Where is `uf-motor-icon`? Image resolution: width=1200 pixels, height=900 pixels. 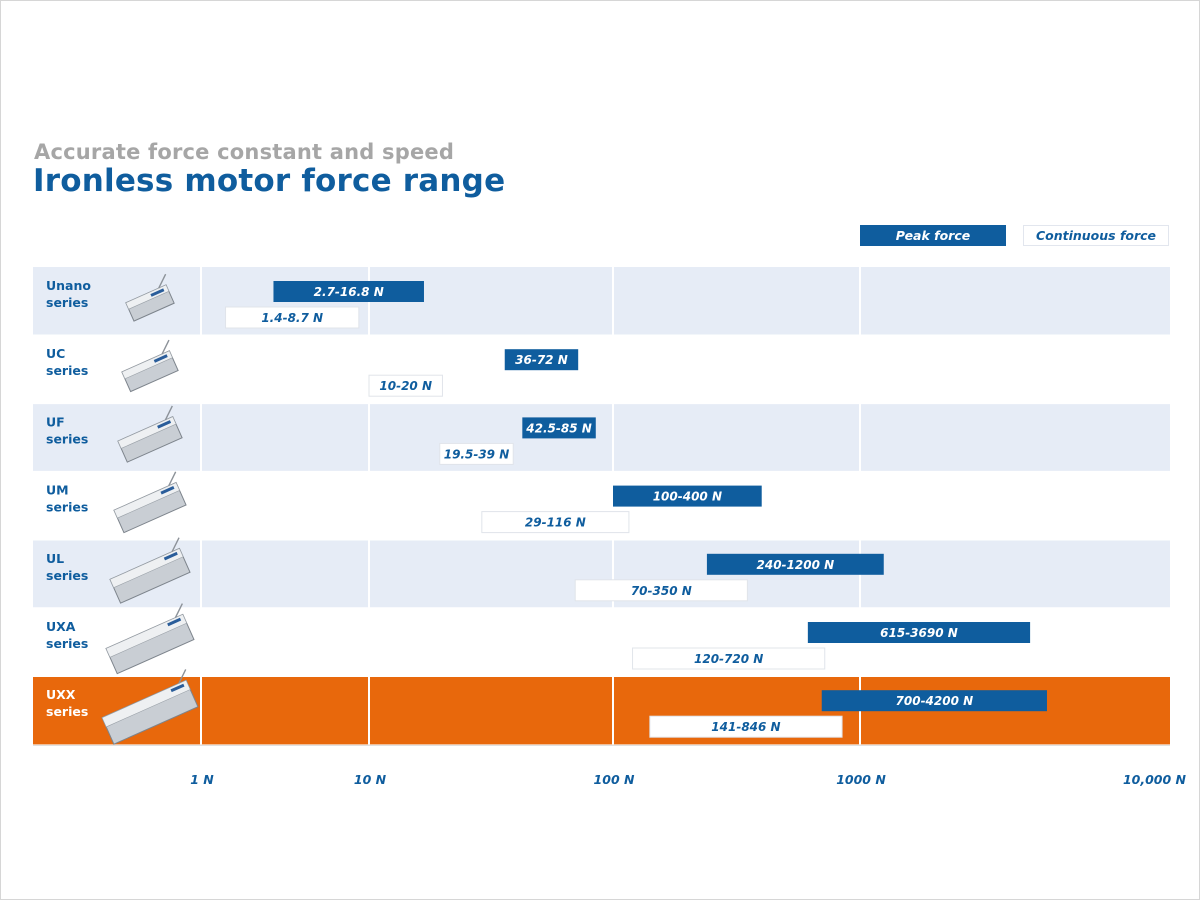 uf-motor-icon is located at coordinates (150, 434).